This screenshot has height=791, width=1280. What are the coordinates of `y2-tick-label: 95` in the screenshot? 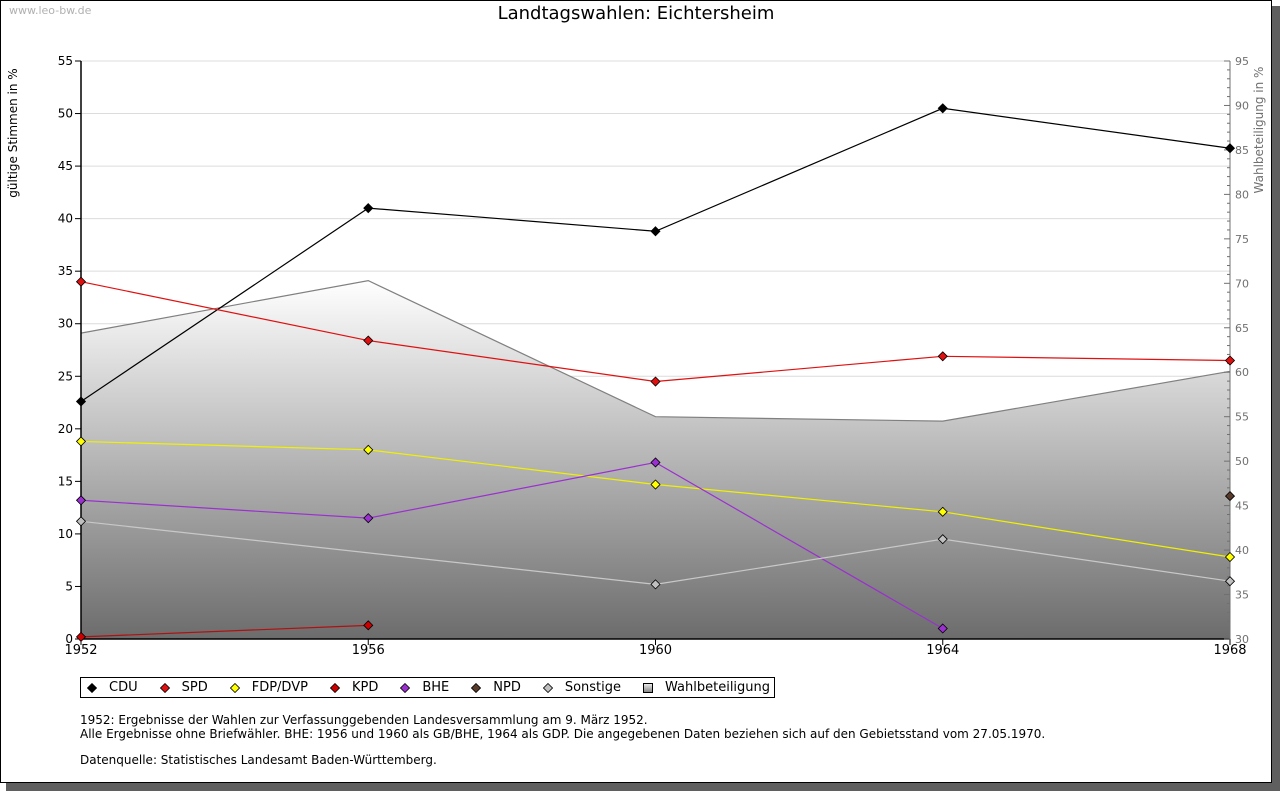 It's located at (1242, 61).